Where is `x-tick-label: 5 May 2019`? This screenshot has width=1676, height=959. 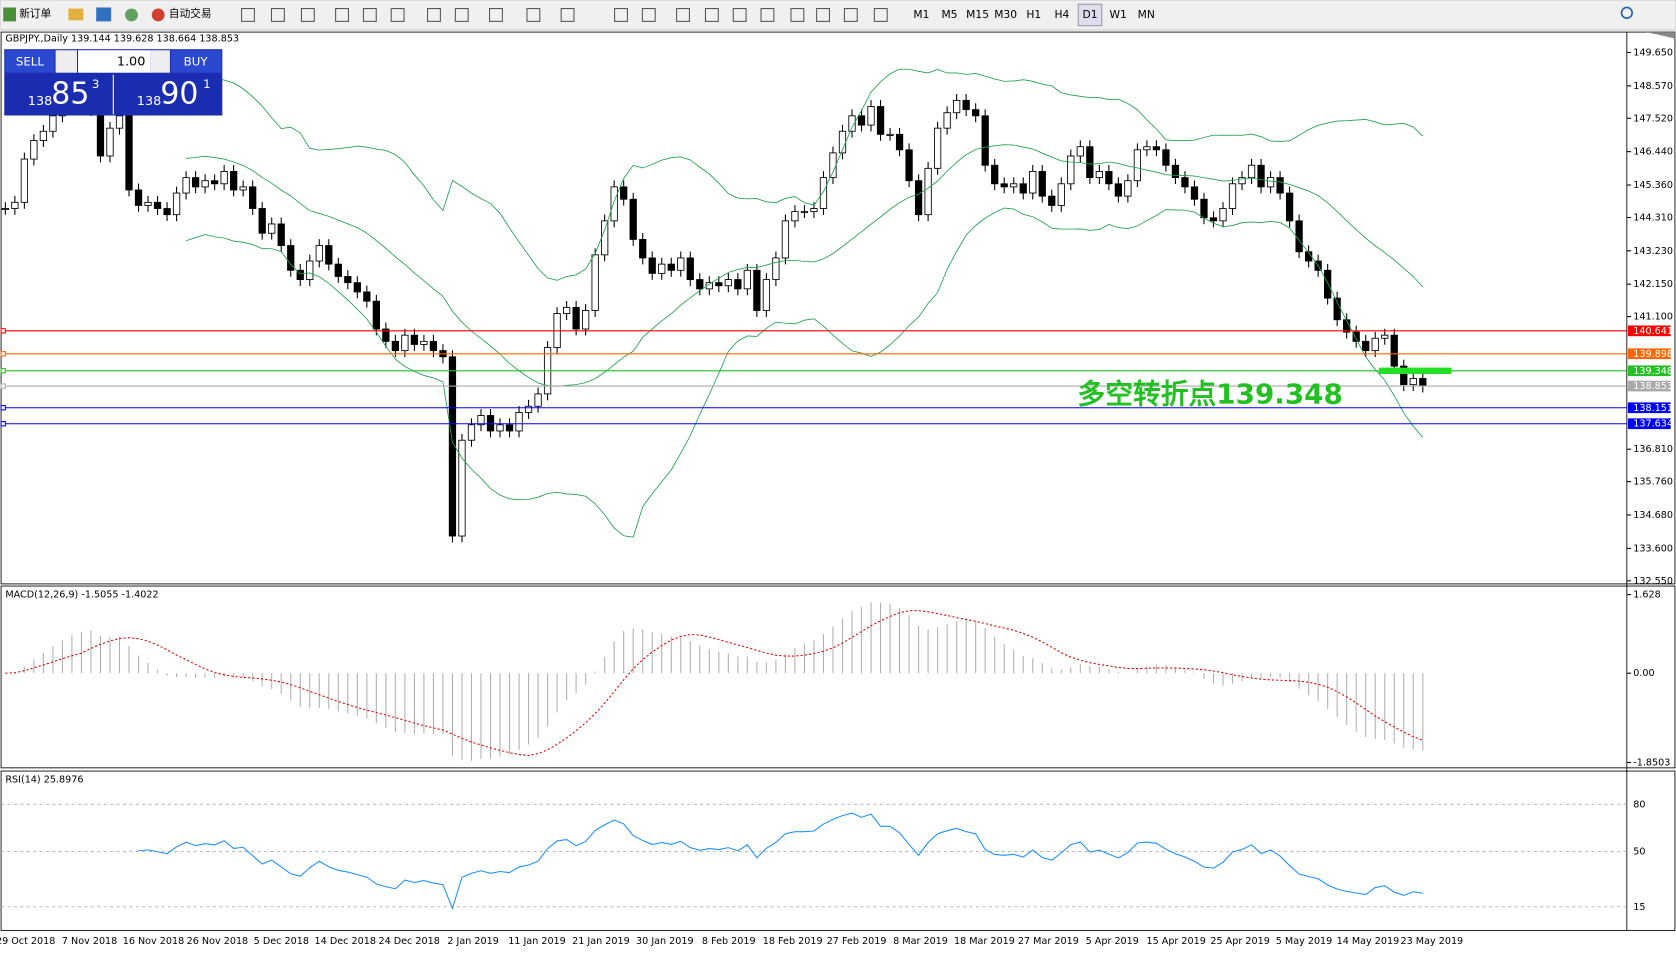 x-tick-label: 5 May 2019 is located at coordinates (1304, 941).